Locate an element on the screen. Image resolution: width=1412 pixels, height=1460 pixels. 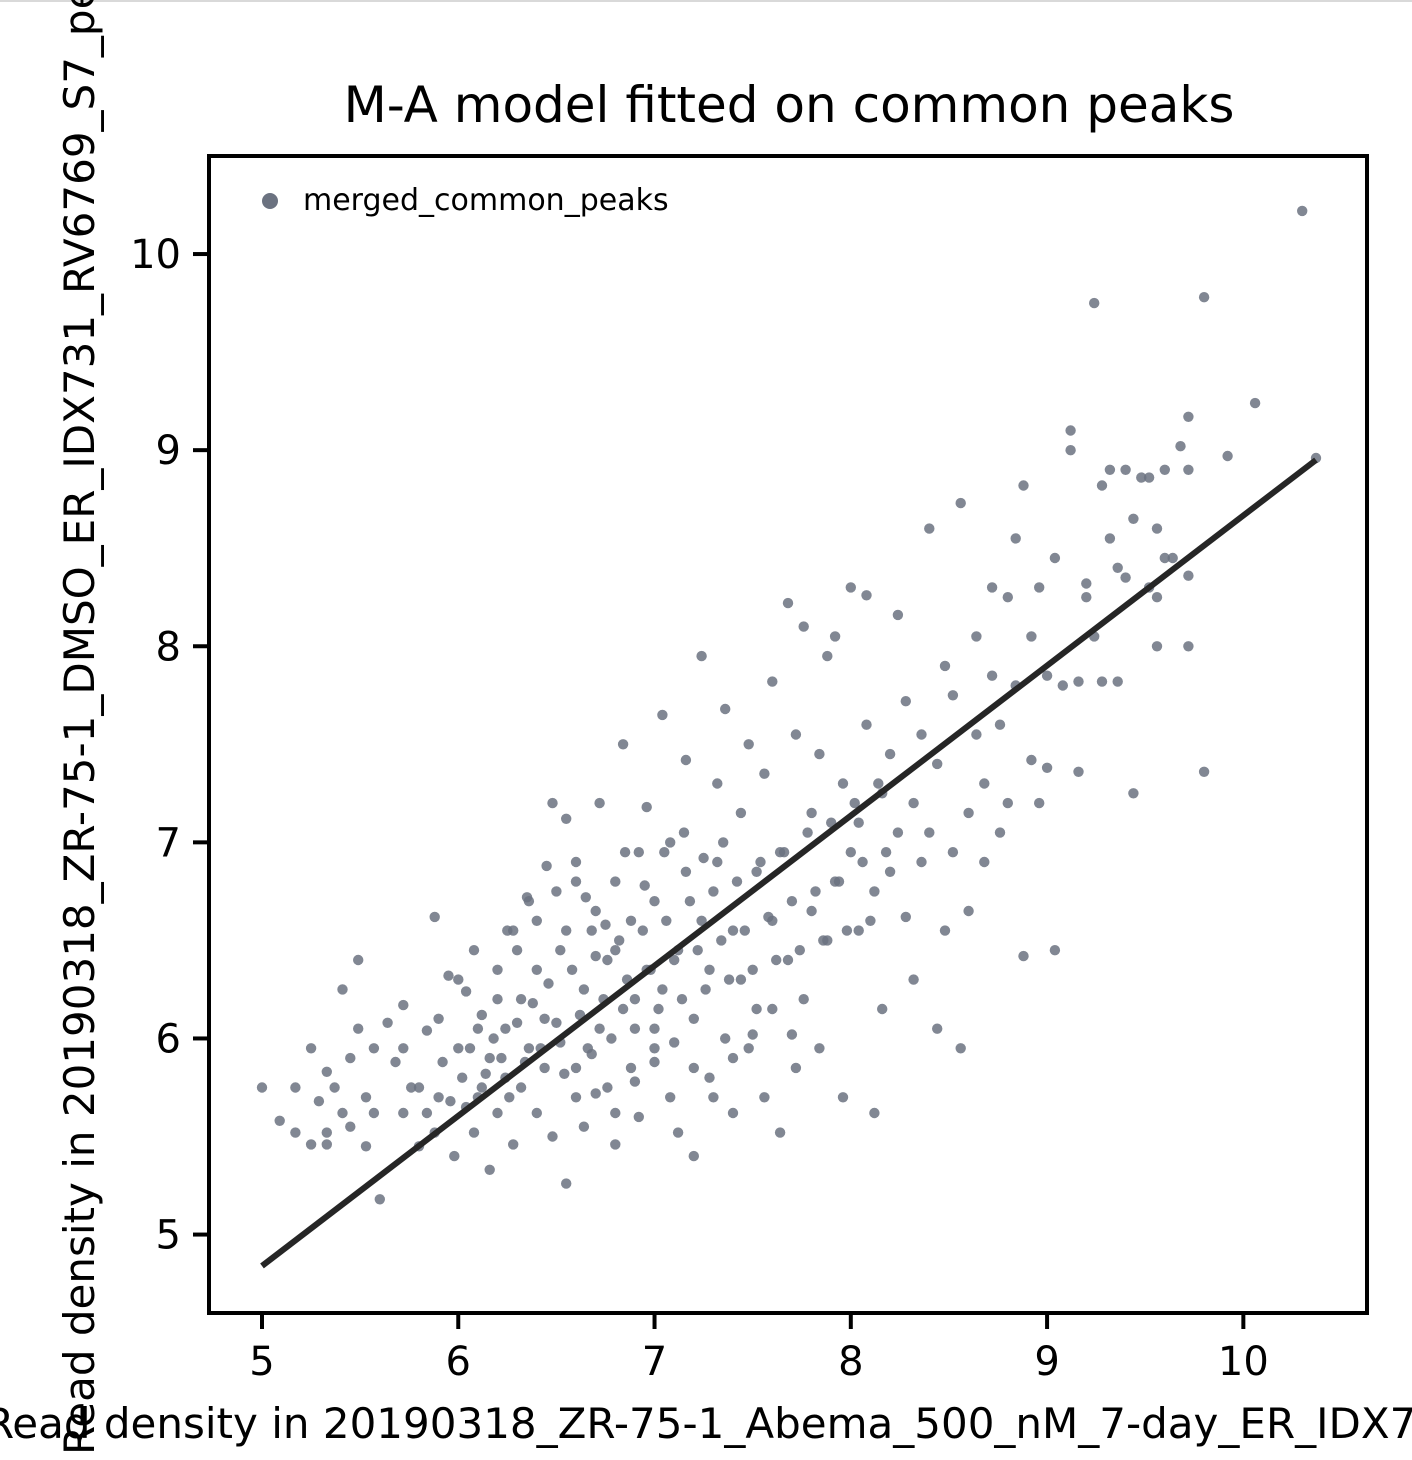
x-axis: 5 6 7 8 9 10 is located at coordinates (759, 1349).